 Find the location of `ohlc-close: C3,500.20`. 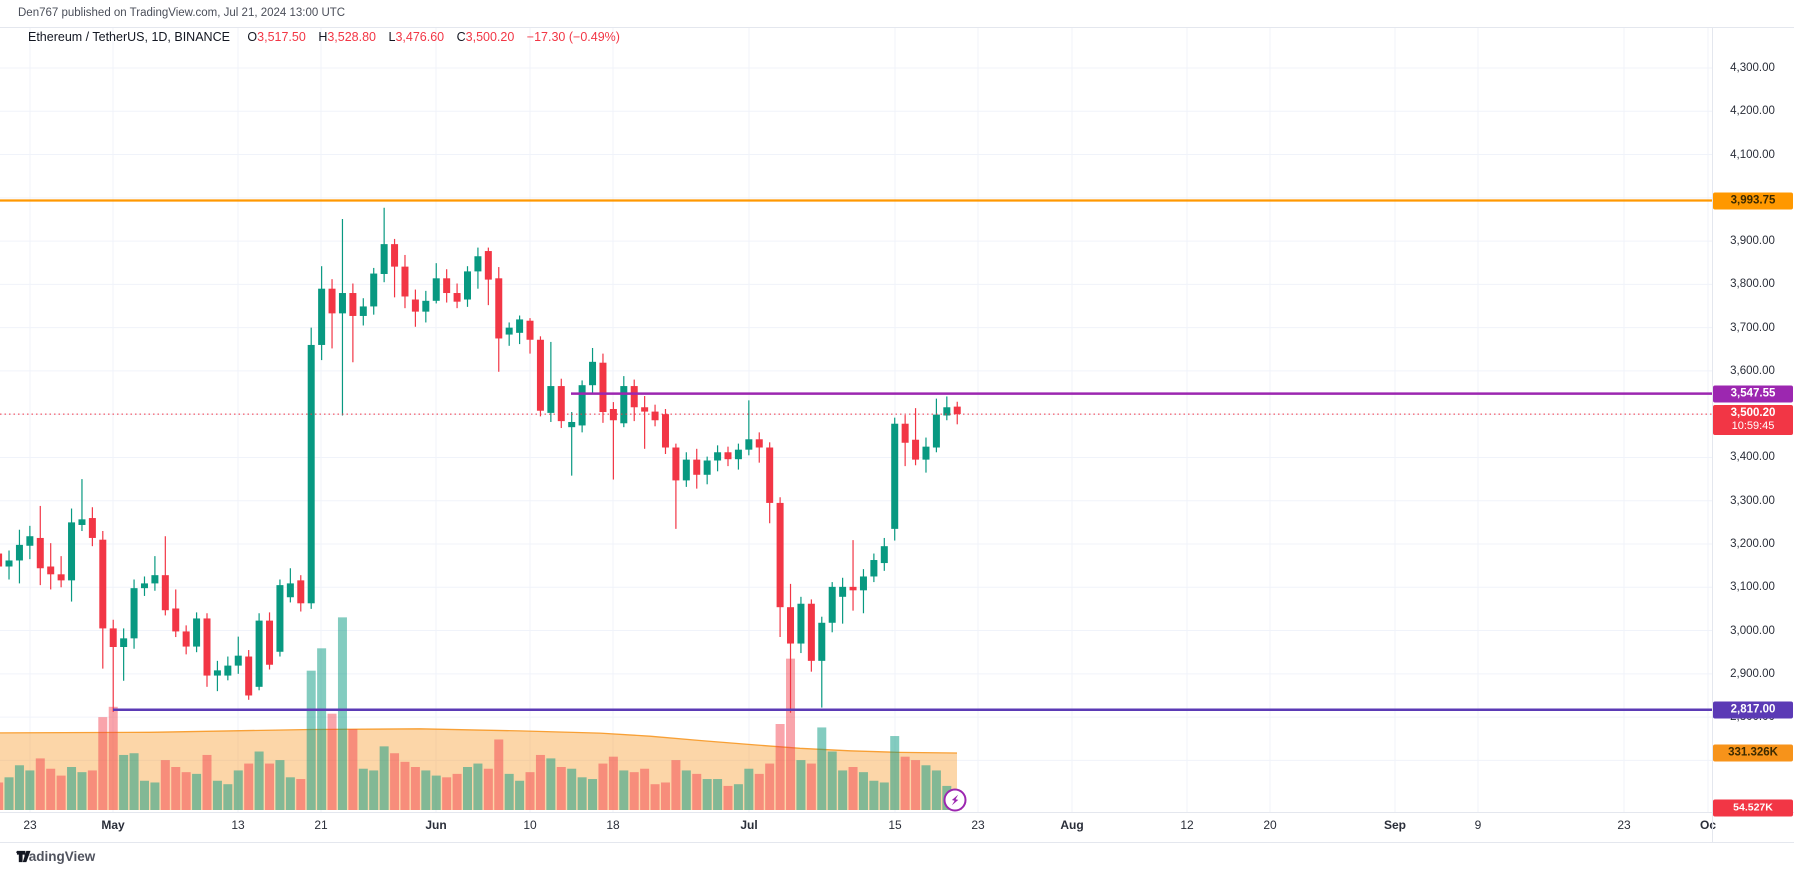

ohlc-close: C3,500.20 is located at coordinates (485, 37).